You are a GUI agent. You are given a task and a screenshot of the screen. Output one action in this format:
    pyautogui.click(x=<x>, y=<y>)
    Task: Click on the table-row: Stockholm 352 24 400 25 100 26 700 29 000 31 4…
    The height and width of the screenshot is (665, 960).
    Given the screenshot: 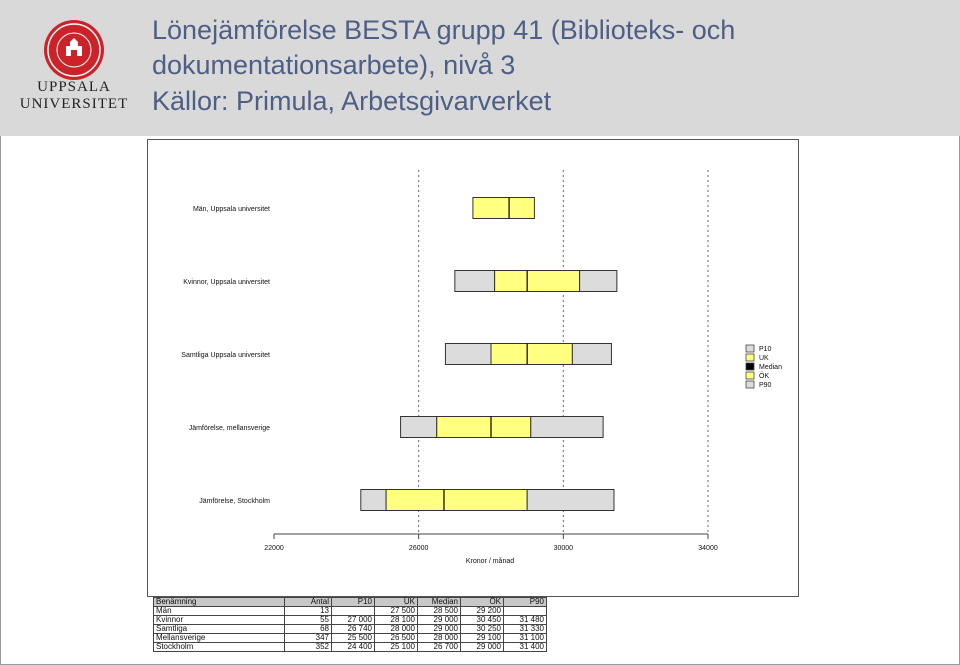 What is the action you would take?
    pyautogui.click(x=350, y=647)
    